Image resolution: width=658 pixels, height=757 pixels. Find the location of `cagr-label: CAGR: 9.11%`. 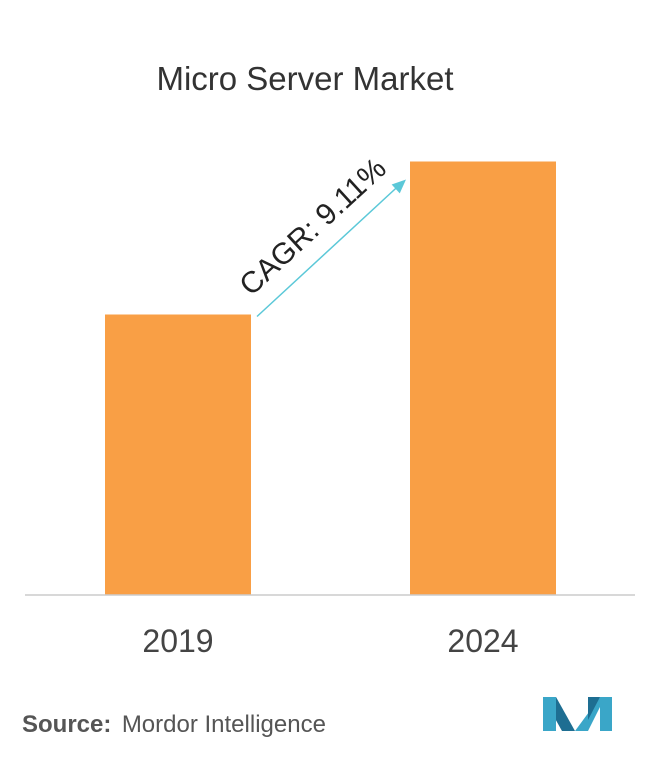

cagr-label: CAGR: 9.11% is located at coordinates (312, 227).